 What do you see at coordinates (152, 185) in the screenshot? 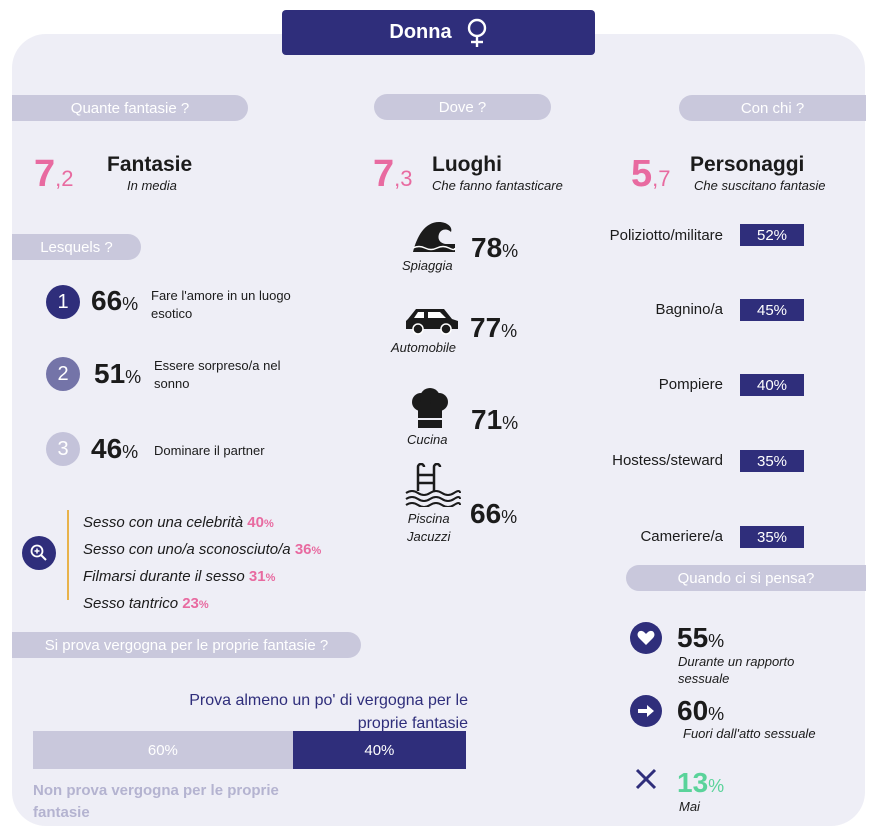
I see `fantasies-subtitle: In media` at bounding box center [152, 185].